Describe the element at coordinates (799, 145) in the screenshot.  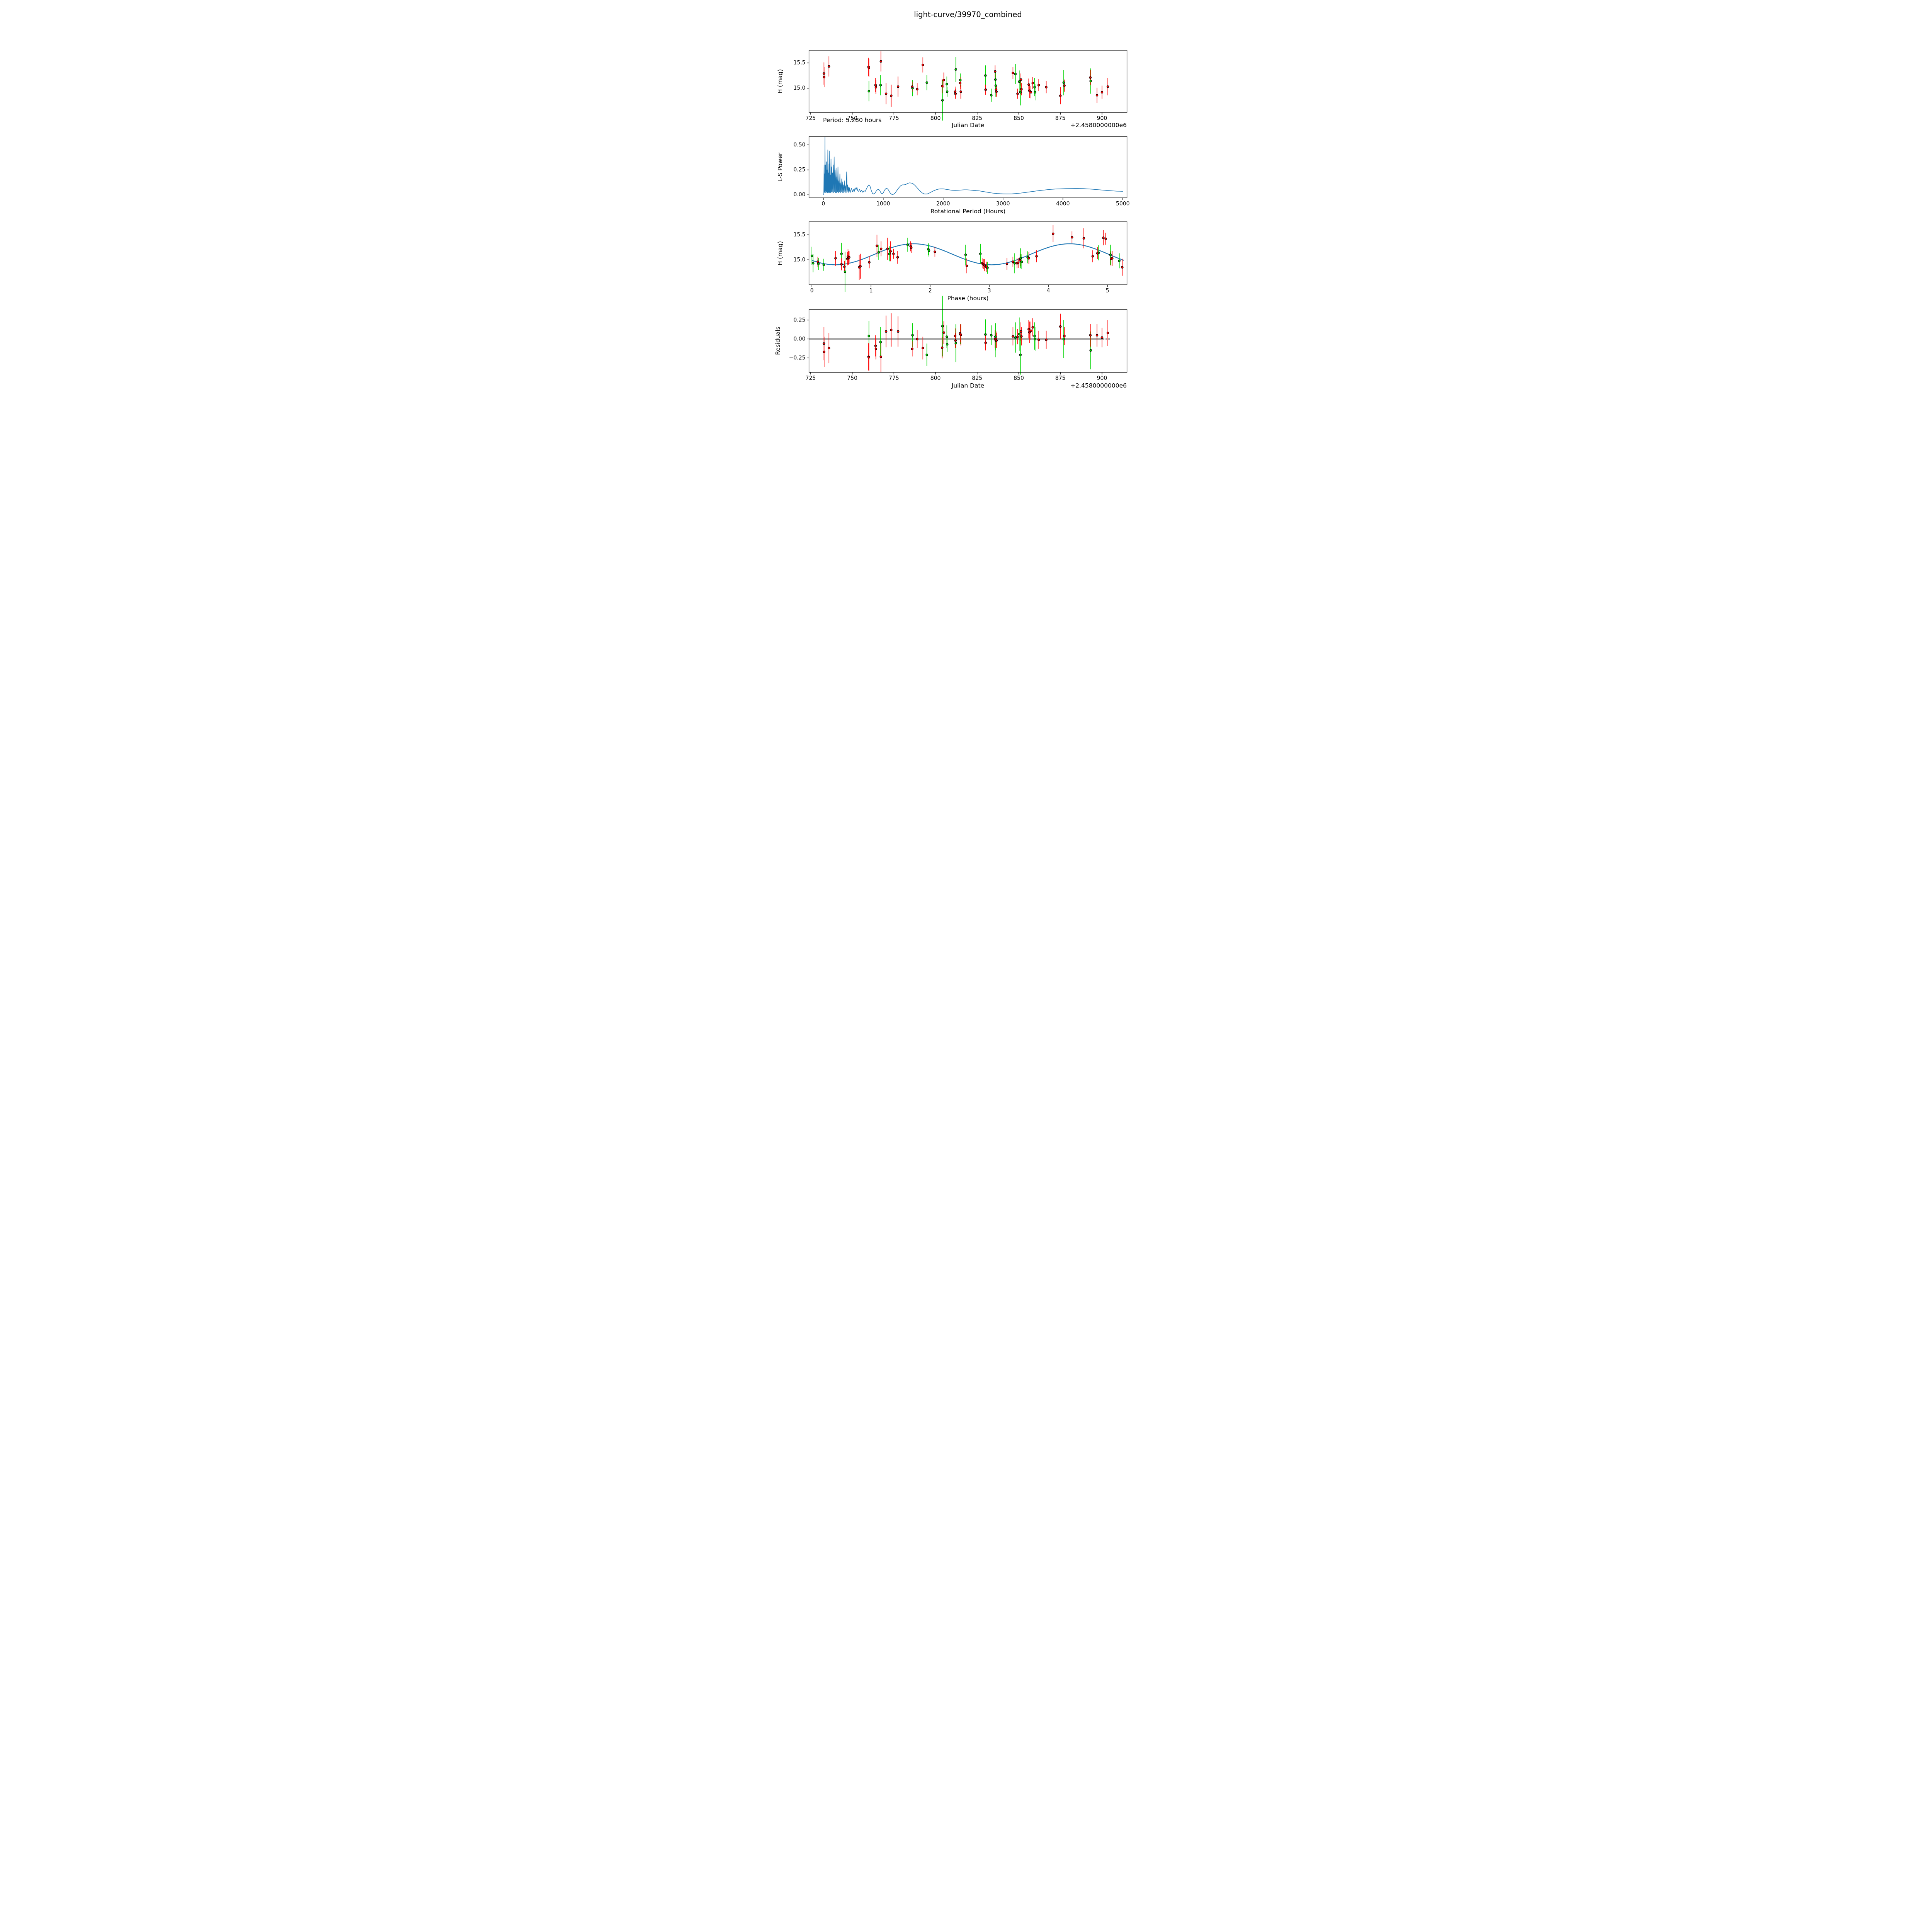
I see `y-tick-label: 0.50` at that location.